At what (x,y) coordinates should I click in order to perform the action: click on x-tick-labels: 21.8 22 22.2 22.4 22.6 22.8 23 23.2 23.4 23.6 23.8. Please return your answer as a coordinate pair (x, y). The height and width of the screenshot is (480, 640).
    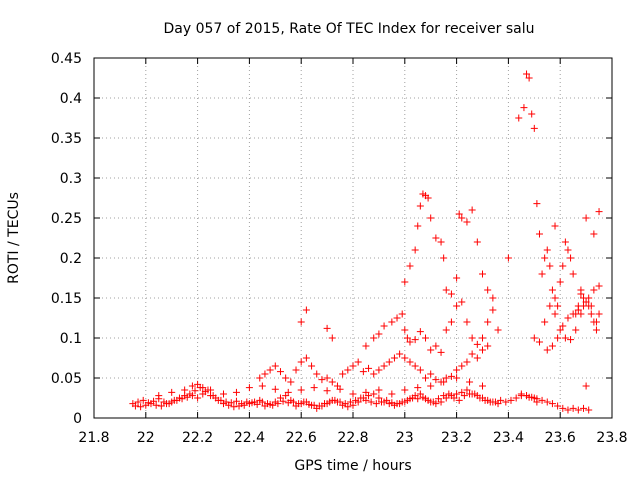
    Looking at the image, I should click on (352, 438).